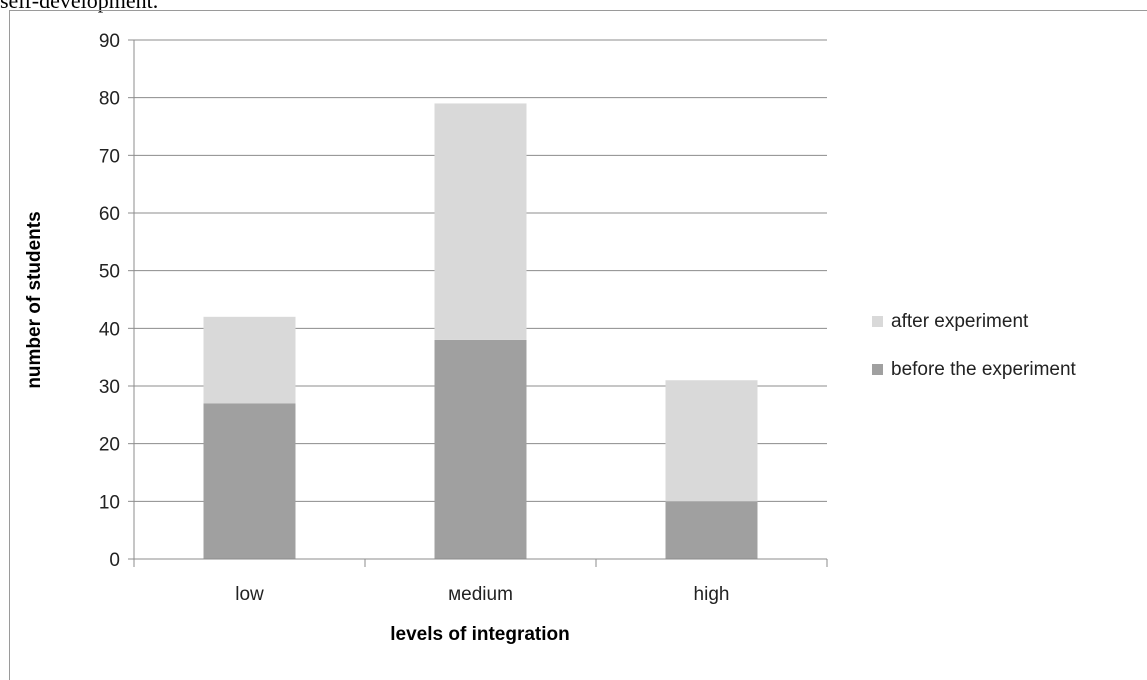 The height and width of the screenshot is (680, 1147). What do you see at coordinates (249, 594) in the screenshot?
I see `x-tick-label: low` at bounding box center [249, 594].